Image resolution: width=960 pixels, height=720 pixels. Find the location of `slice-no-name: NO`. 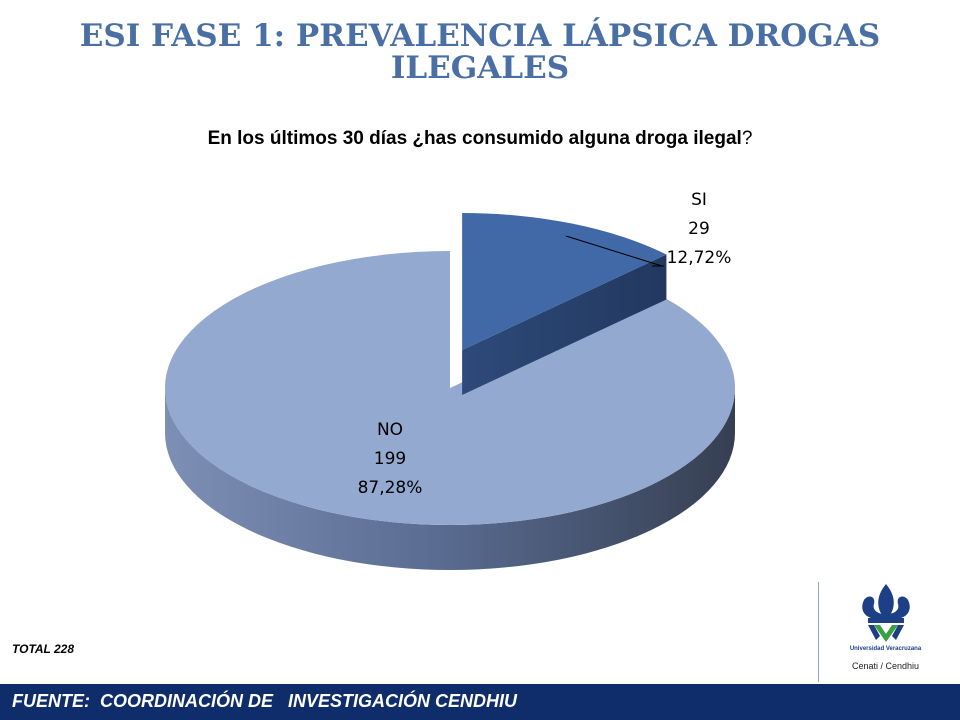

slice-no-name: NO is located at coordinates (390, 430).